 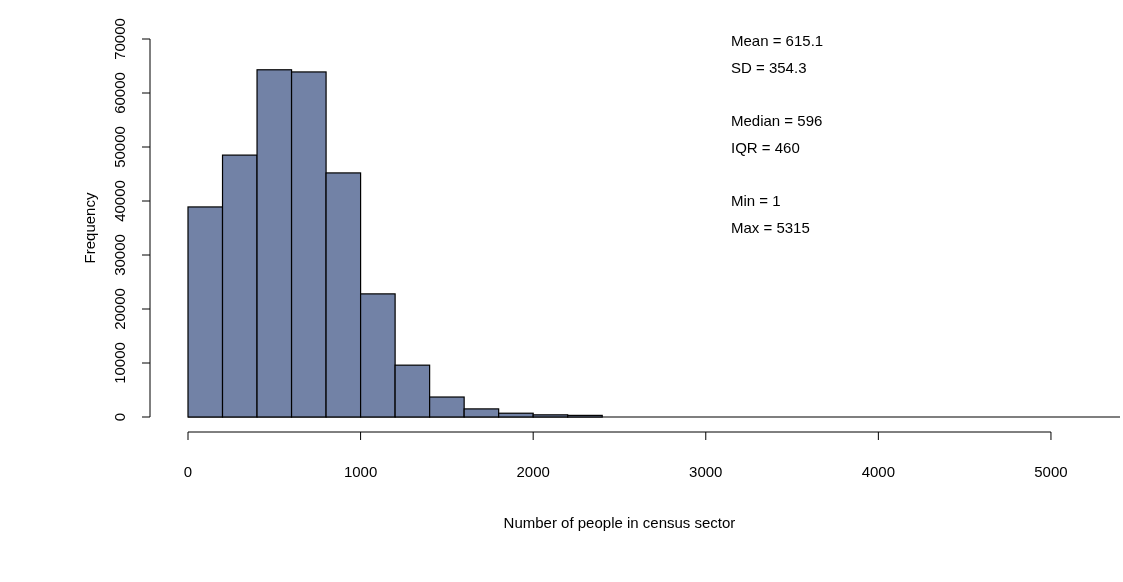 I want to click on annotation: SD = 354.3, so click(x=769, y=67).